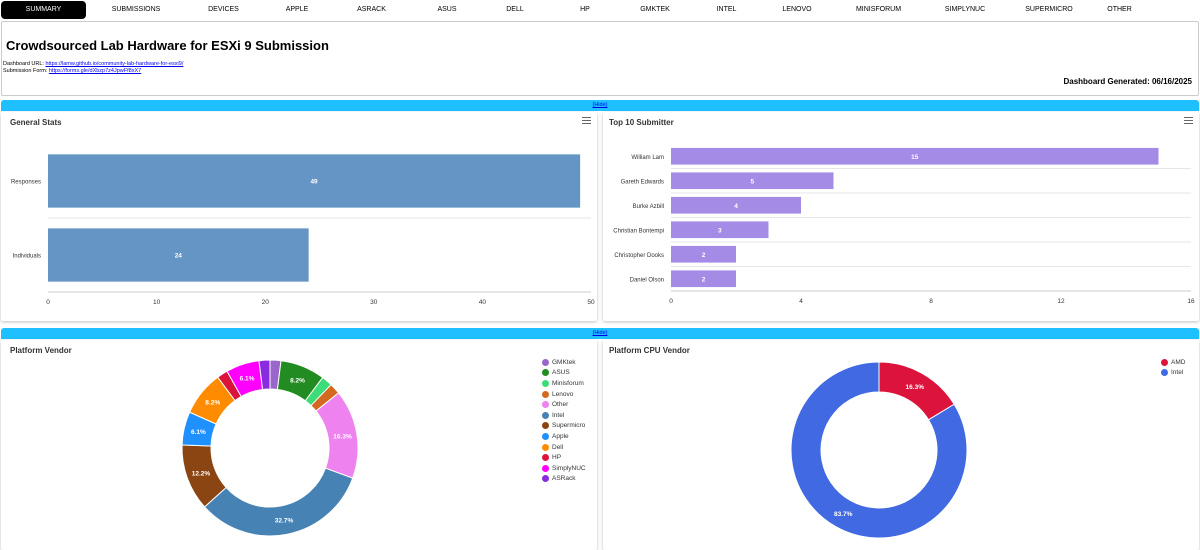 This screenshot has height=550, width=1200. I want to click on legend-label: Minisforum, so click(568, 383).